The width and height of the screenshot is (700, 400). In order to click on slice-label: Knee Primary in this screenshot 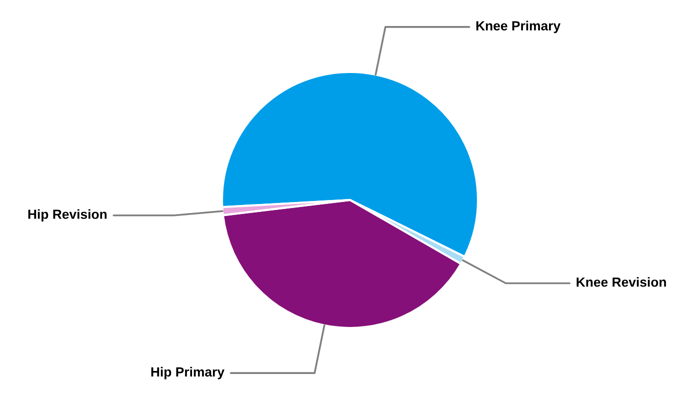, I will do `click(518, 27)`.